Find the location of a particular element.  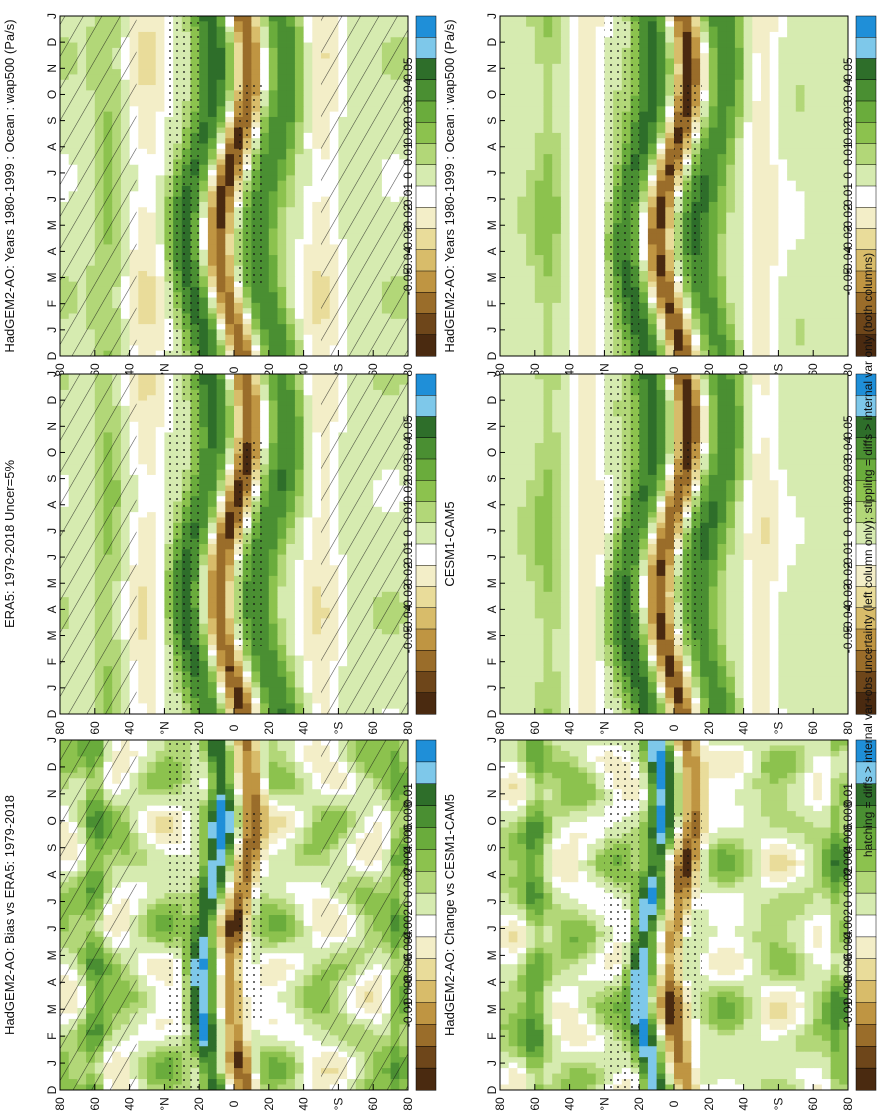

x-tick-label: J is located at coordinates (52, 330).